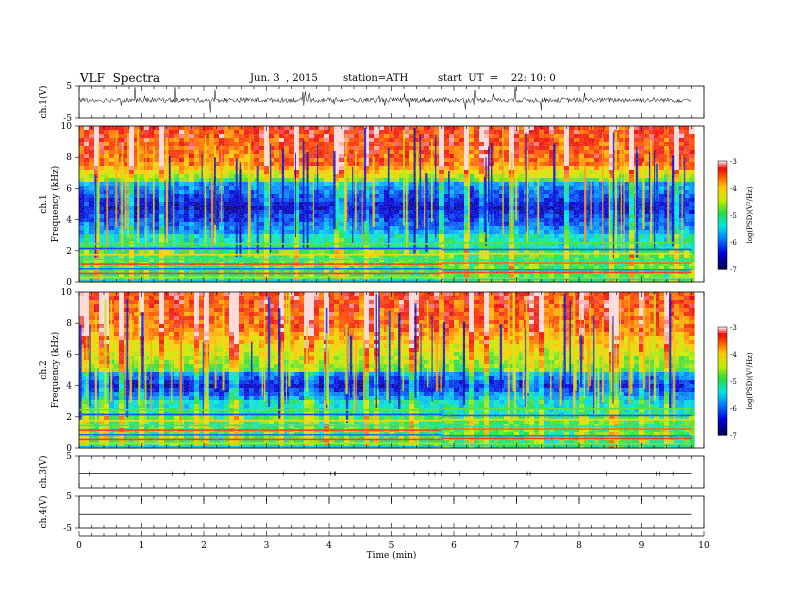 The height and width of the screenshot is (612, 792). I want to click on ch1-colorbar-frame, so click(722, 215).